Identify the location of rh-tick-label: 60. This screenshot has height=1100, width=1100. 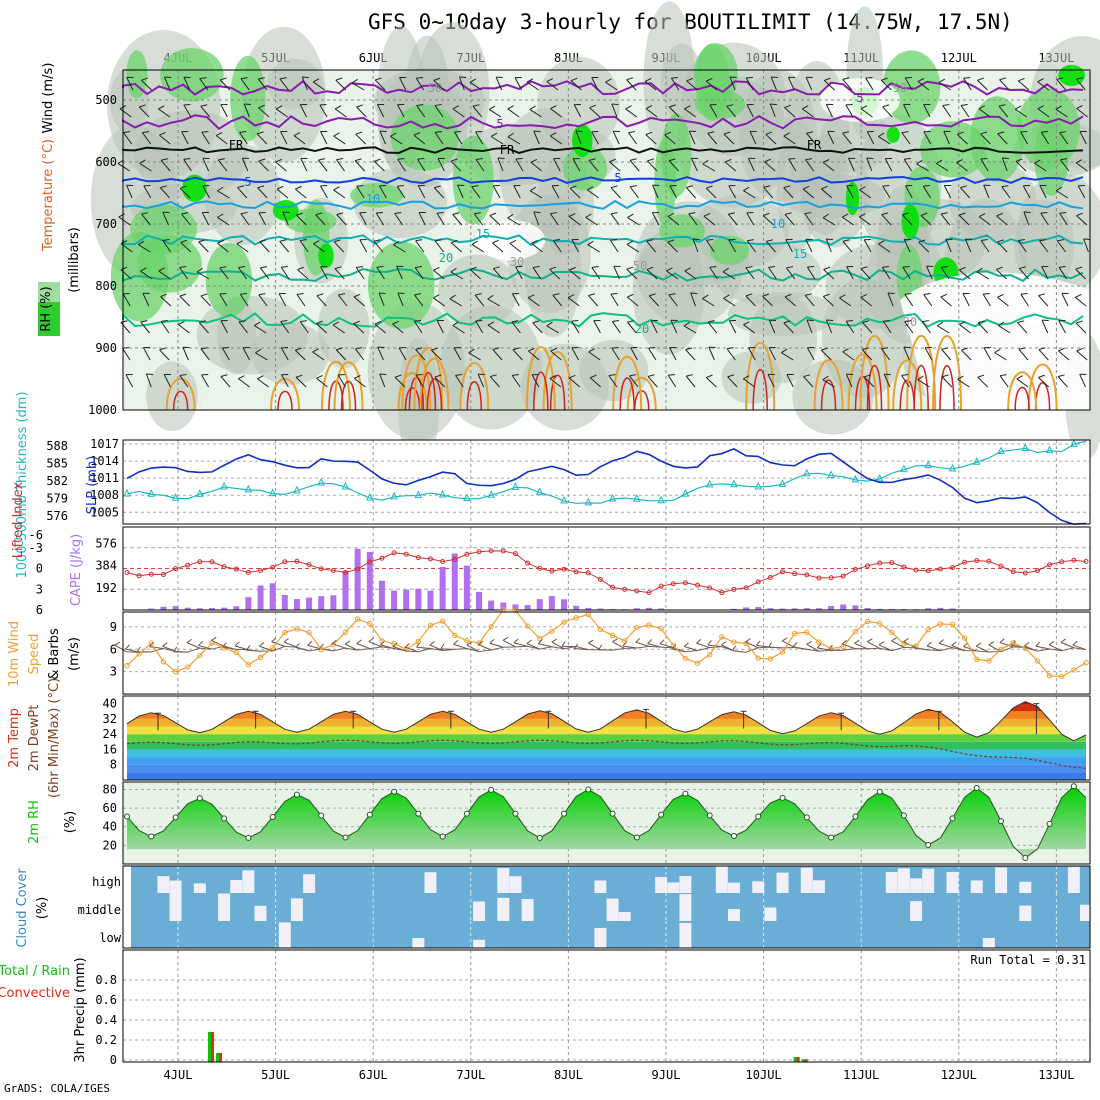
(110, 808).